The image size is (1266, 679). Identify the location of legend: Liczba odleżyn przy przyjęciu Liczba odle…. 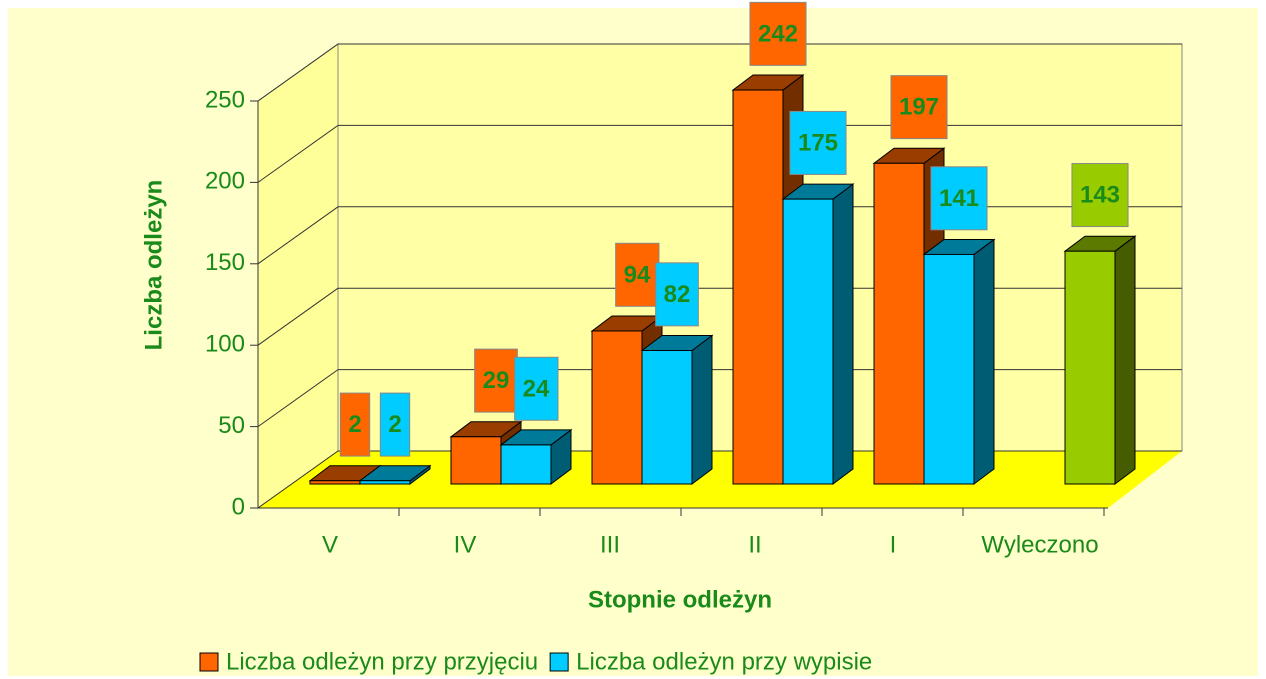
(535, 661).